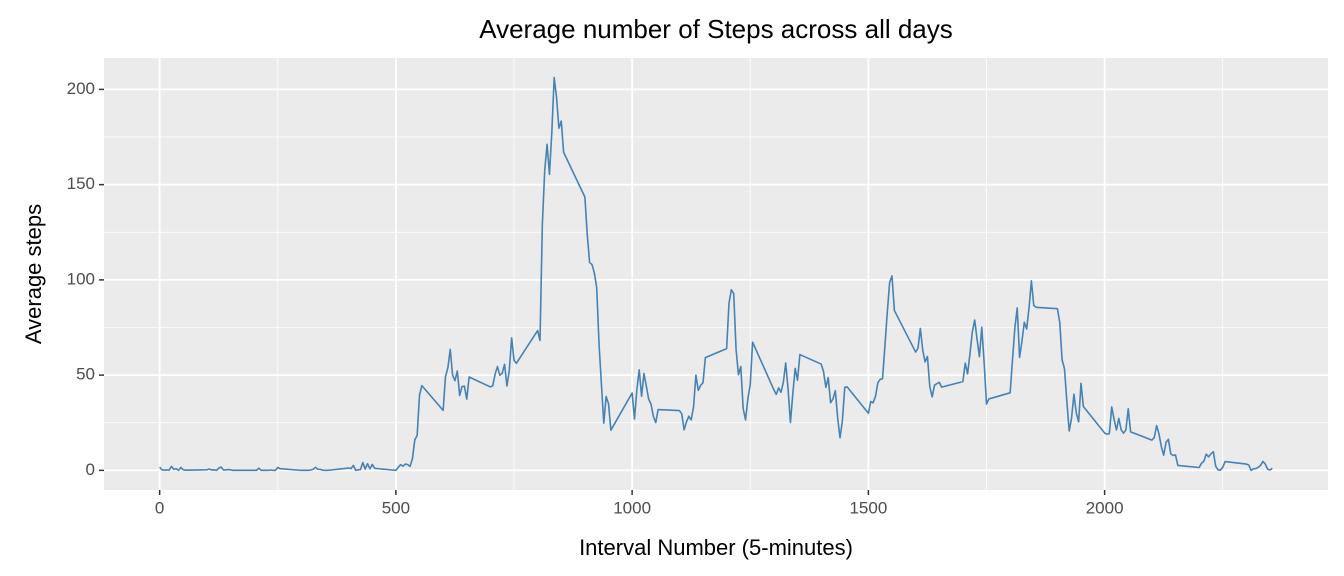 This screenshot has height=576, width=1344. Describe the element at coordinates (716, 29) in the screenshot. I see `chart-title: Average number of Steps across all days` at that location.